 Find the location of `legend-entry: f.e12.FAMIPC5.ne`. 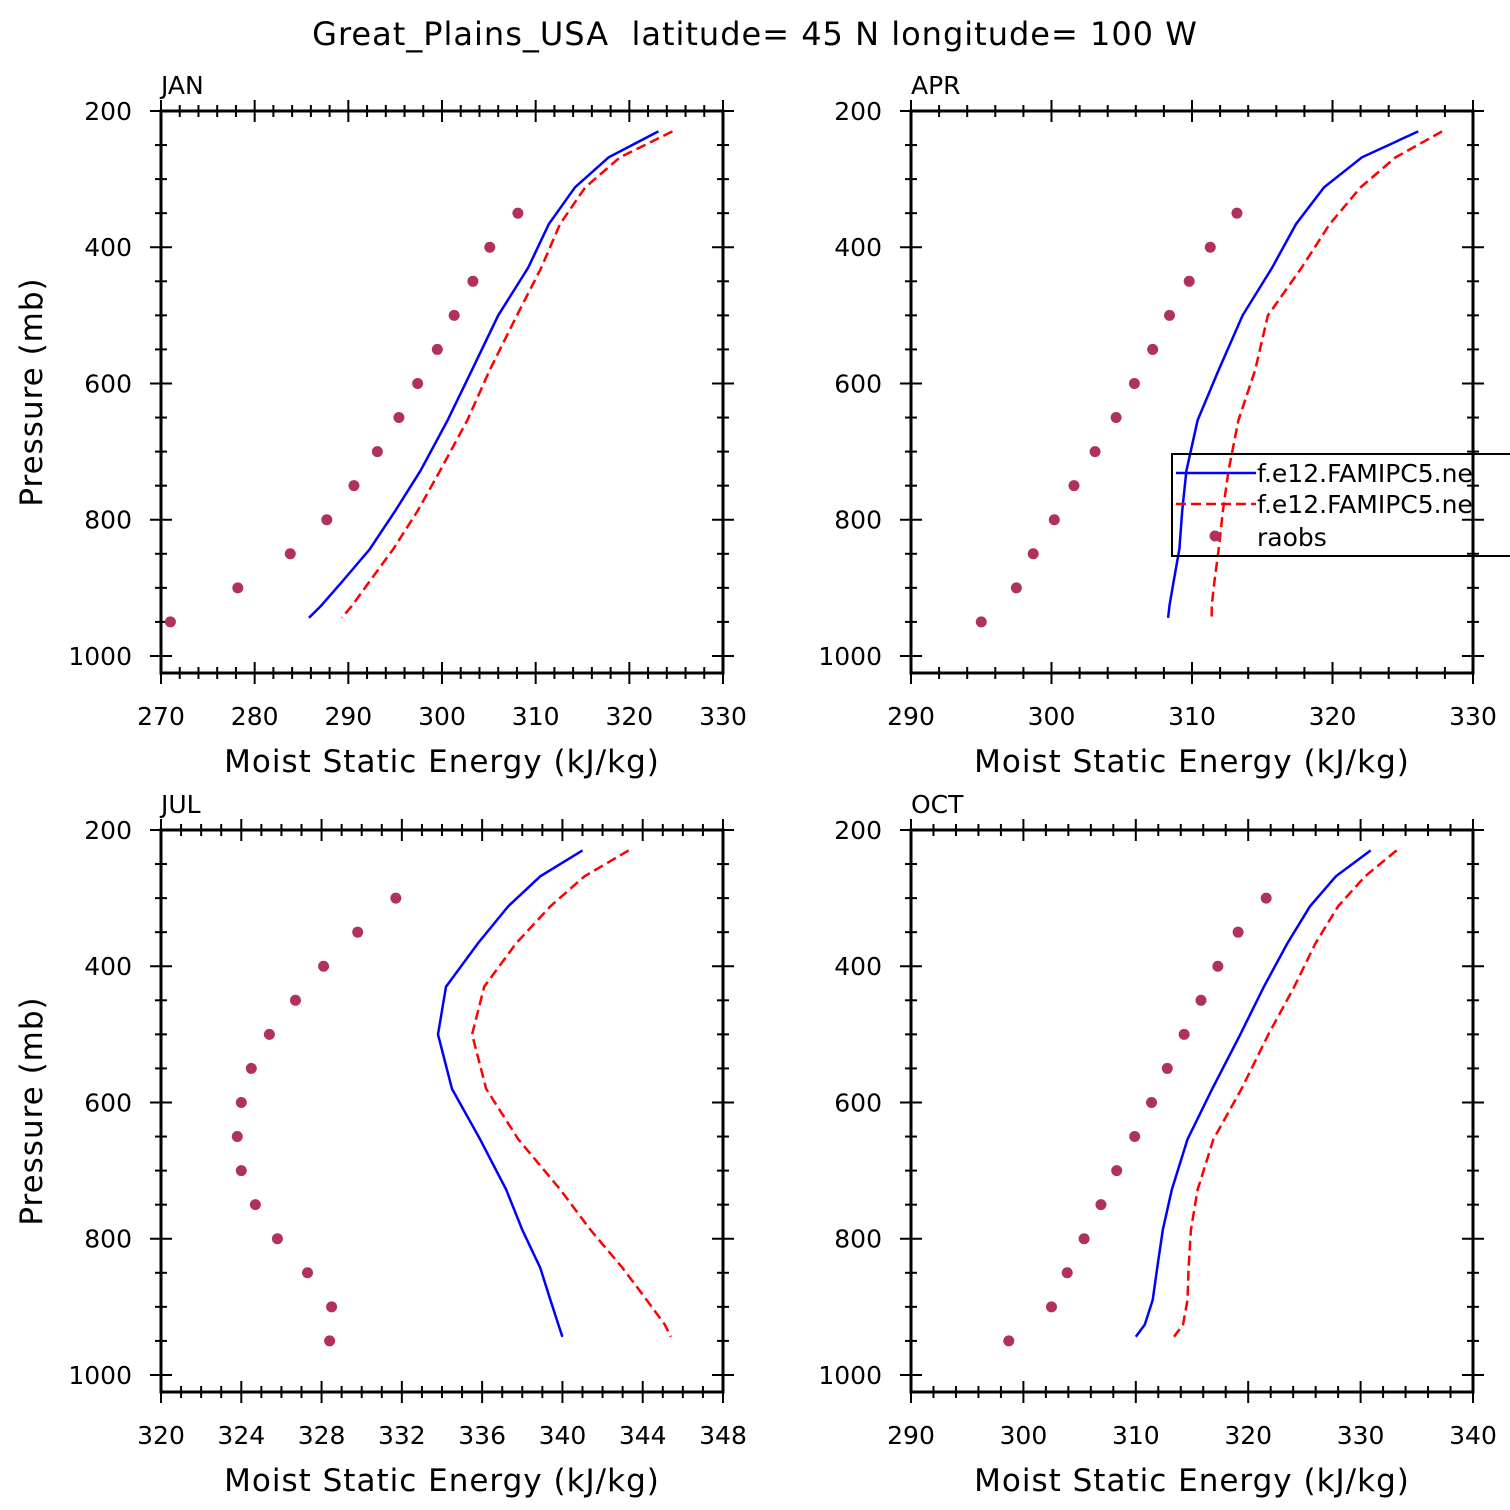

legend-entry: f.e12.FAMIPC5.ne is located at coordinates (1365, 473).